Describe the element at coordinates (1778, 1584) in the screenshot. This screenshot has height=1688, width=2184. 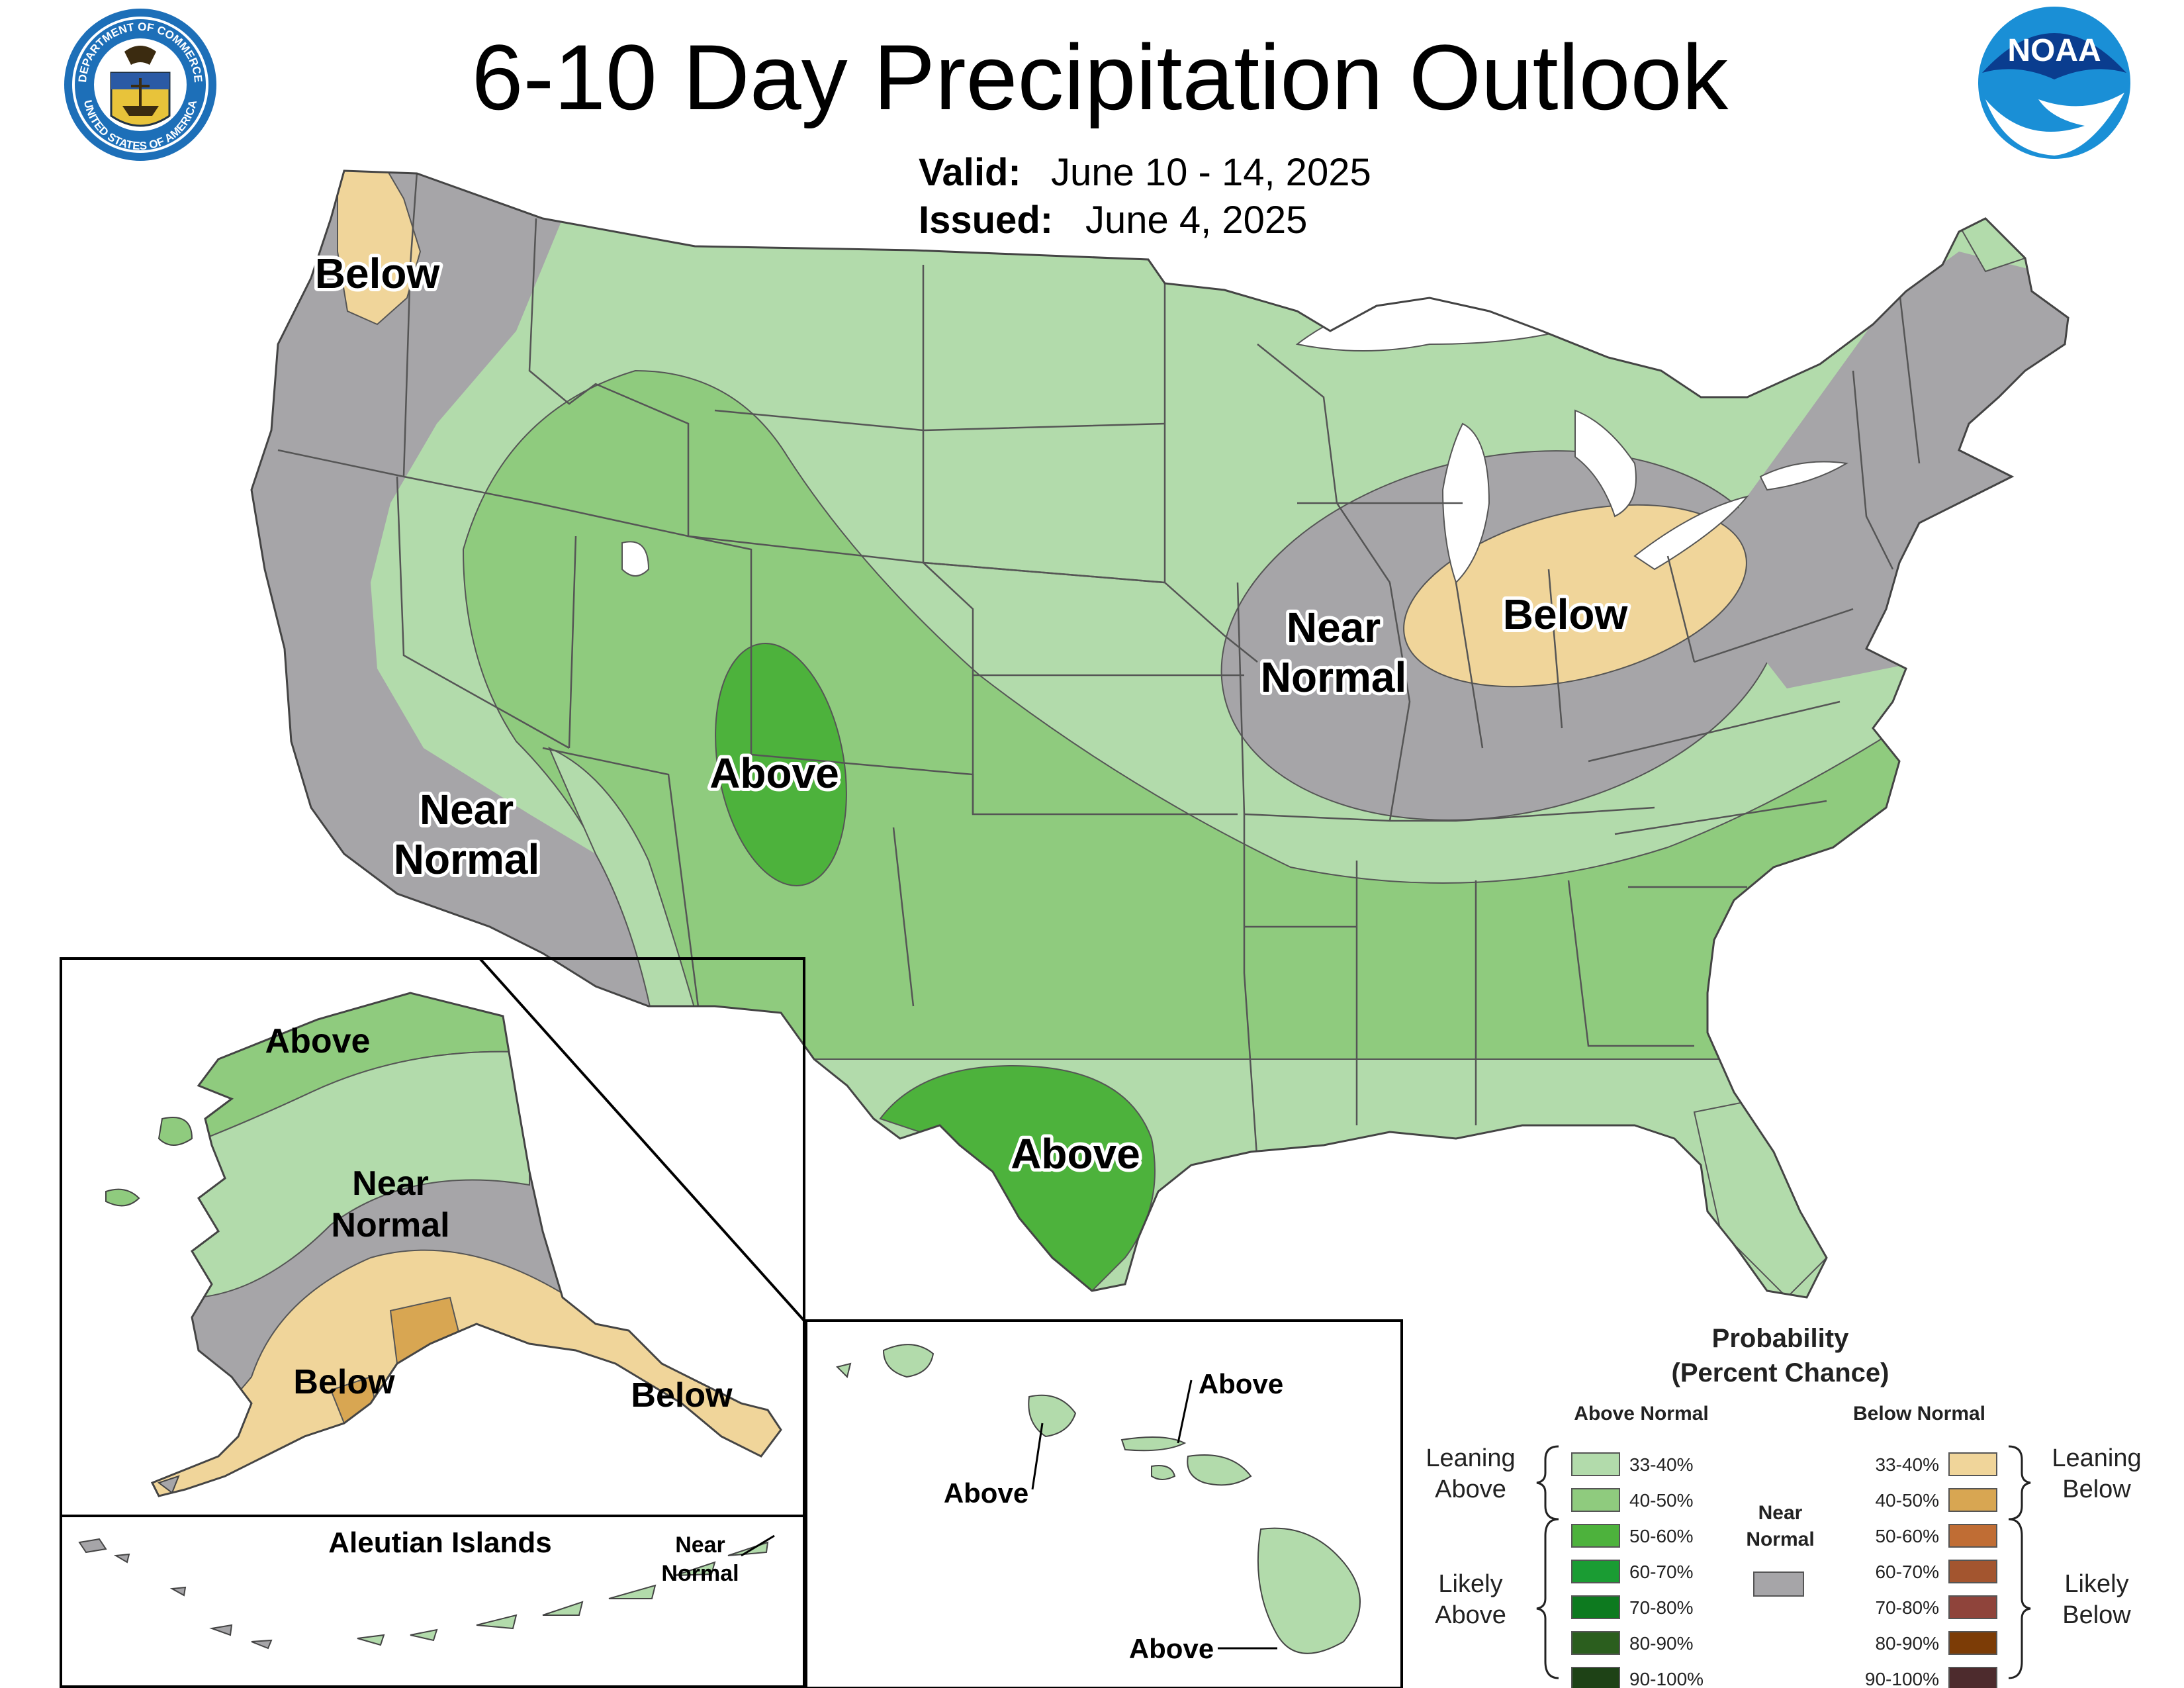
I see `legend-near-normal-swatch` at that location.